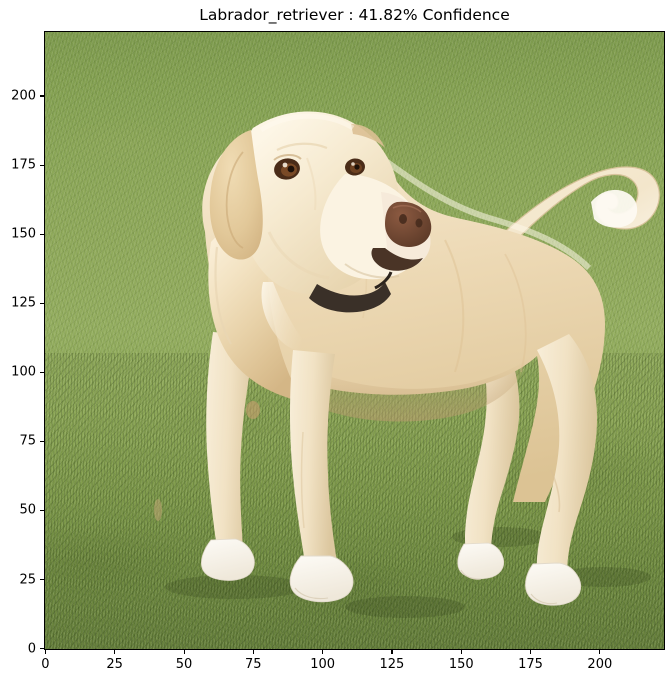 Image resolution: width=672 pixels, height=682 pixels. What do you see at coordinates (561, 470) in the screenshot?
I see `dog-rear-leg-near` at bounding box center [561, 470].